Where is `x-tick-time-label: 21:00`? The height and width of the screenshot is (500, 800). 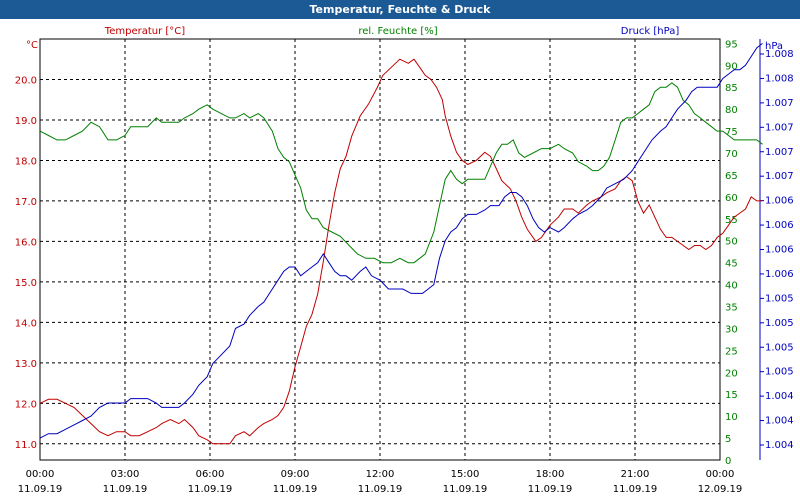
x-tick-time-label: 21:00 is located at coordinates (635, 474).